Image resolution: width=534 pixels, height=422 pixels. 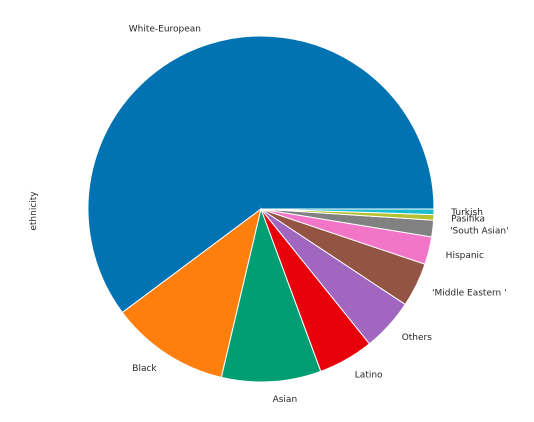 What do you see at coordinates (479, 232) in the screenshot?
I see `pie-label-7: 'South Asian'` at bounding box center [479, 232].